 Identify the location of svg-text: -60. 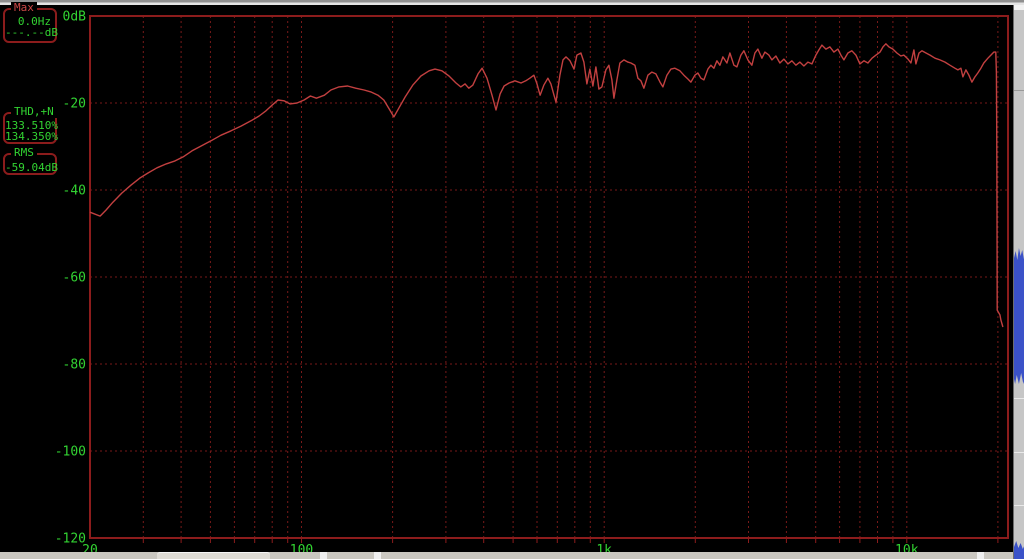
(74, 278).